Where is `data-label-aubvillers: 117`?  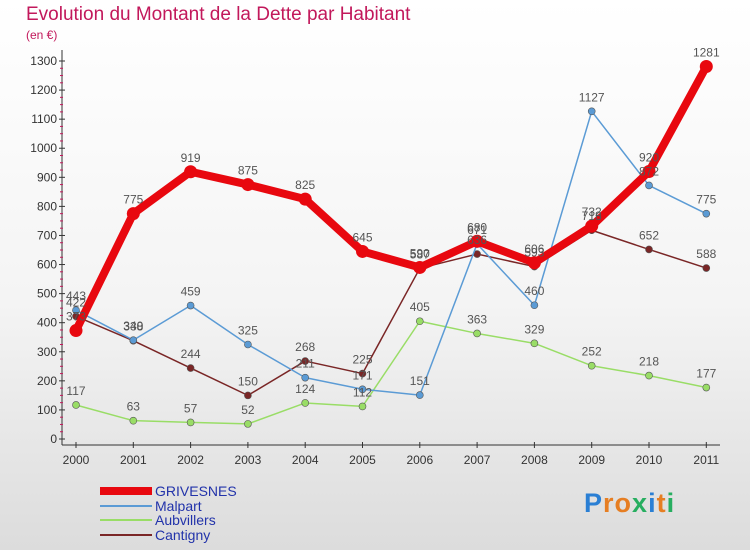 data-label-aubvillers: 117 is located at coordinates (75, 391).